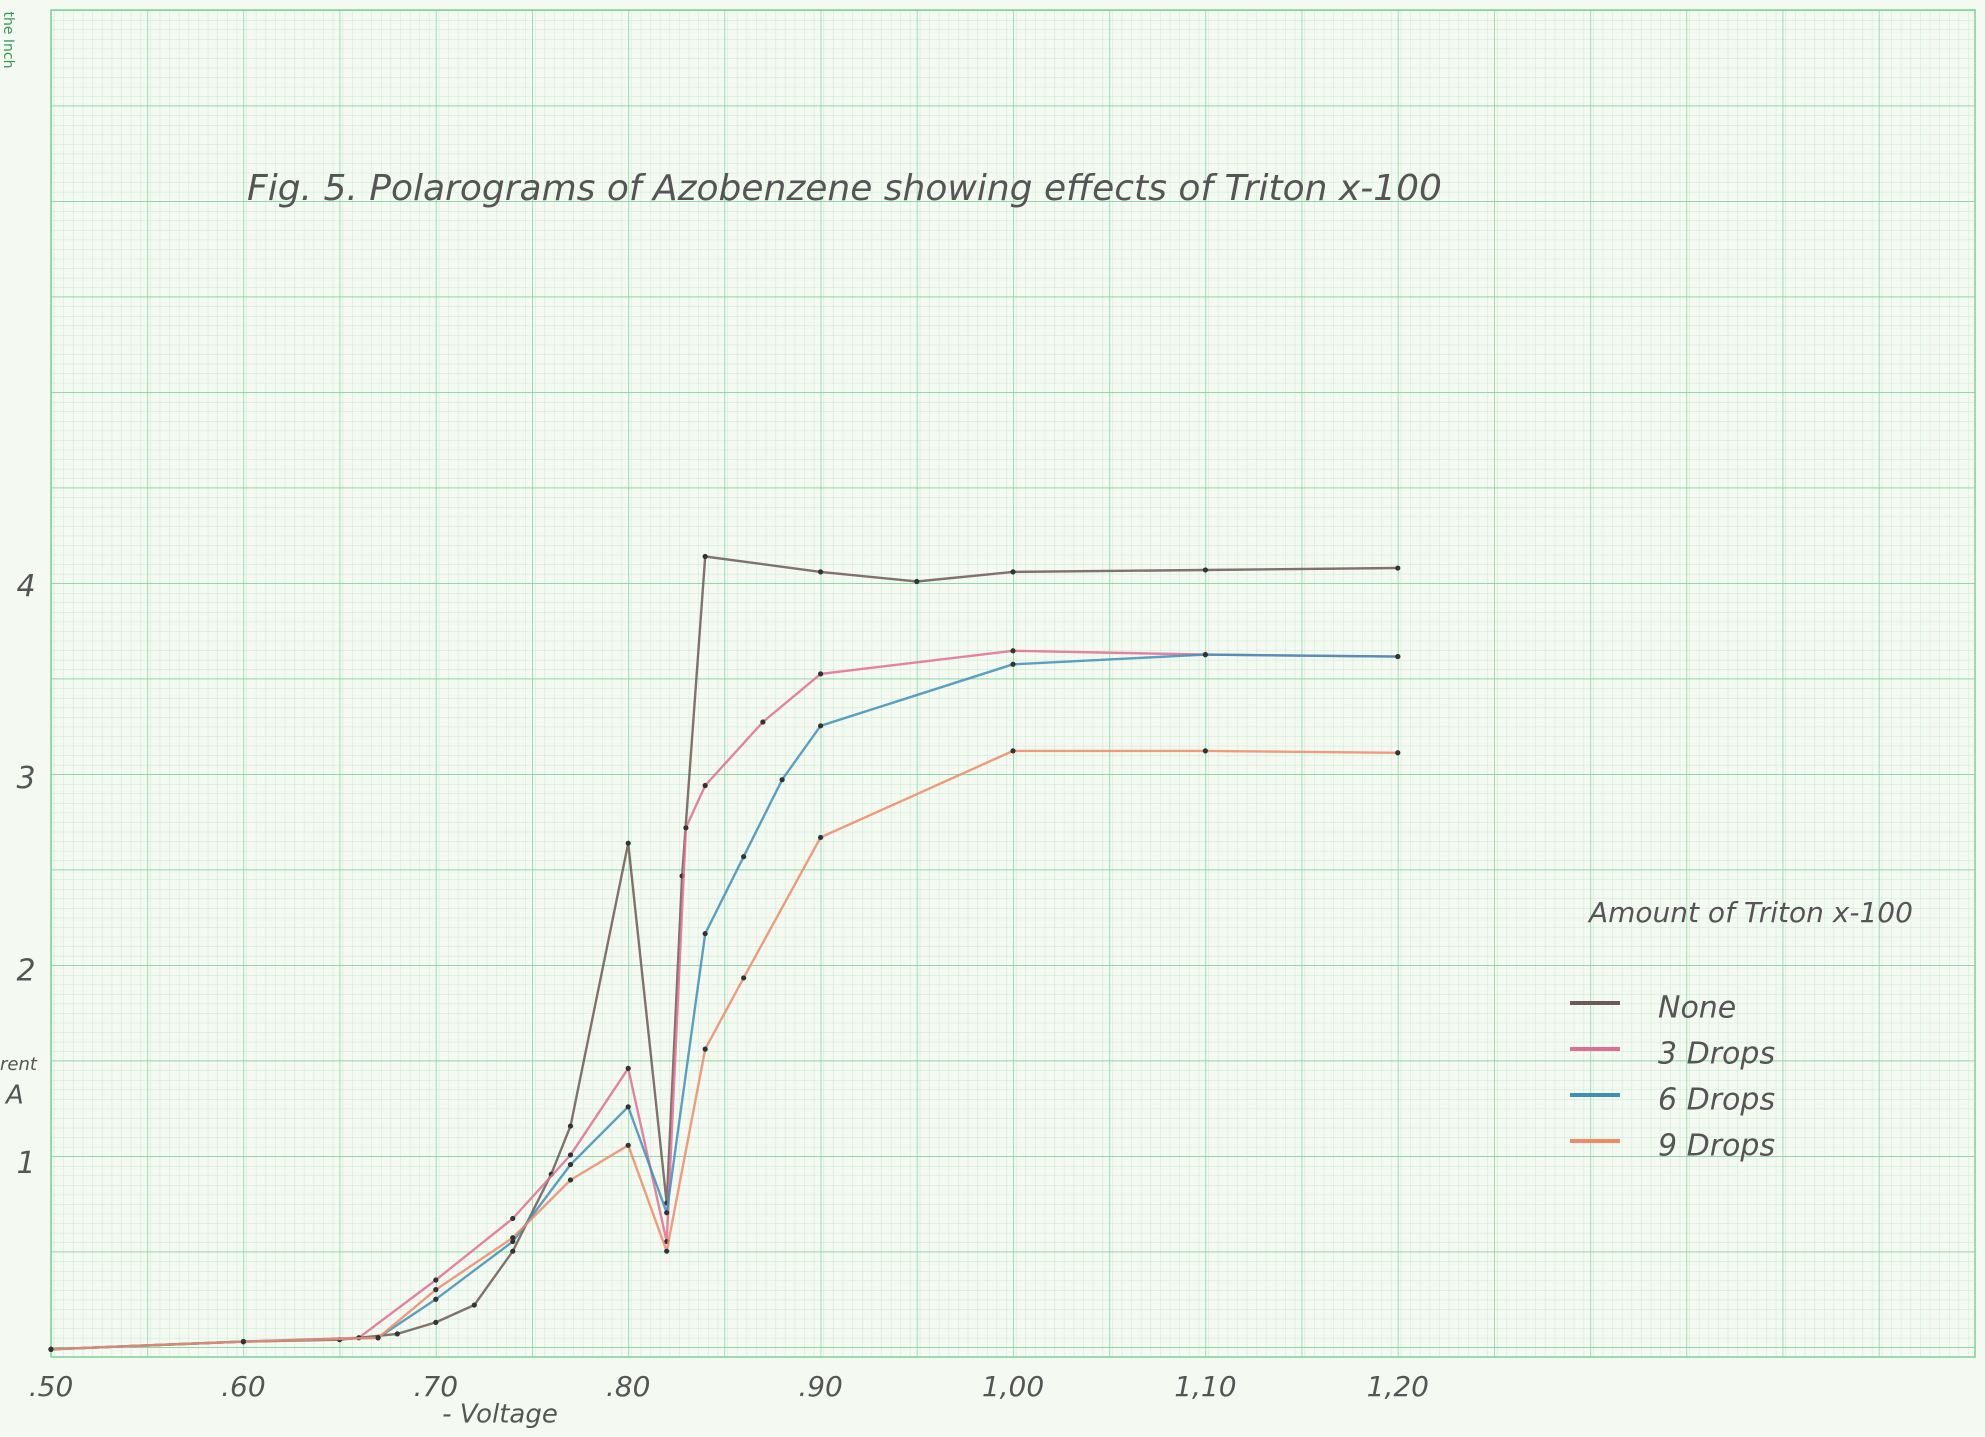 The width and height of the screenshot is (1985, 1437). Describe the element at coordinates (436, 1386) in the screenshot. I see `x-tick-label: .70` at that location.